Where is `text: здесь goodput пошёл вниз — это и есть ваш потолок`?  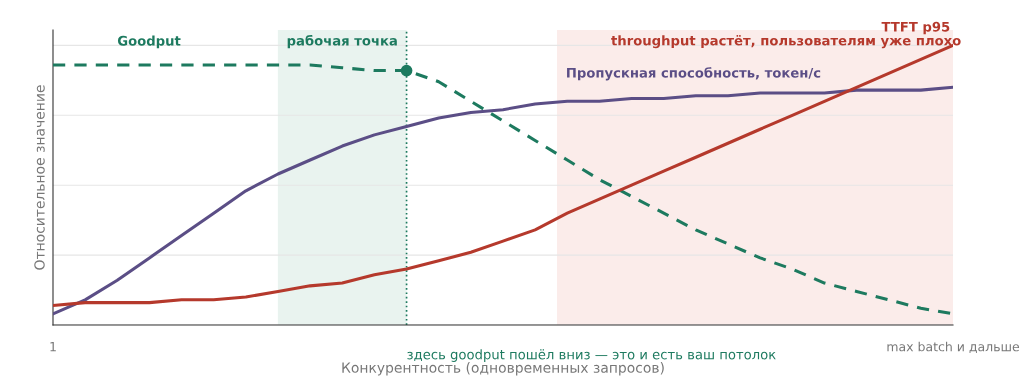
text: здесь goodput пошёл вниз — это и есть ваш потолок is located at coordinates (591, 355).